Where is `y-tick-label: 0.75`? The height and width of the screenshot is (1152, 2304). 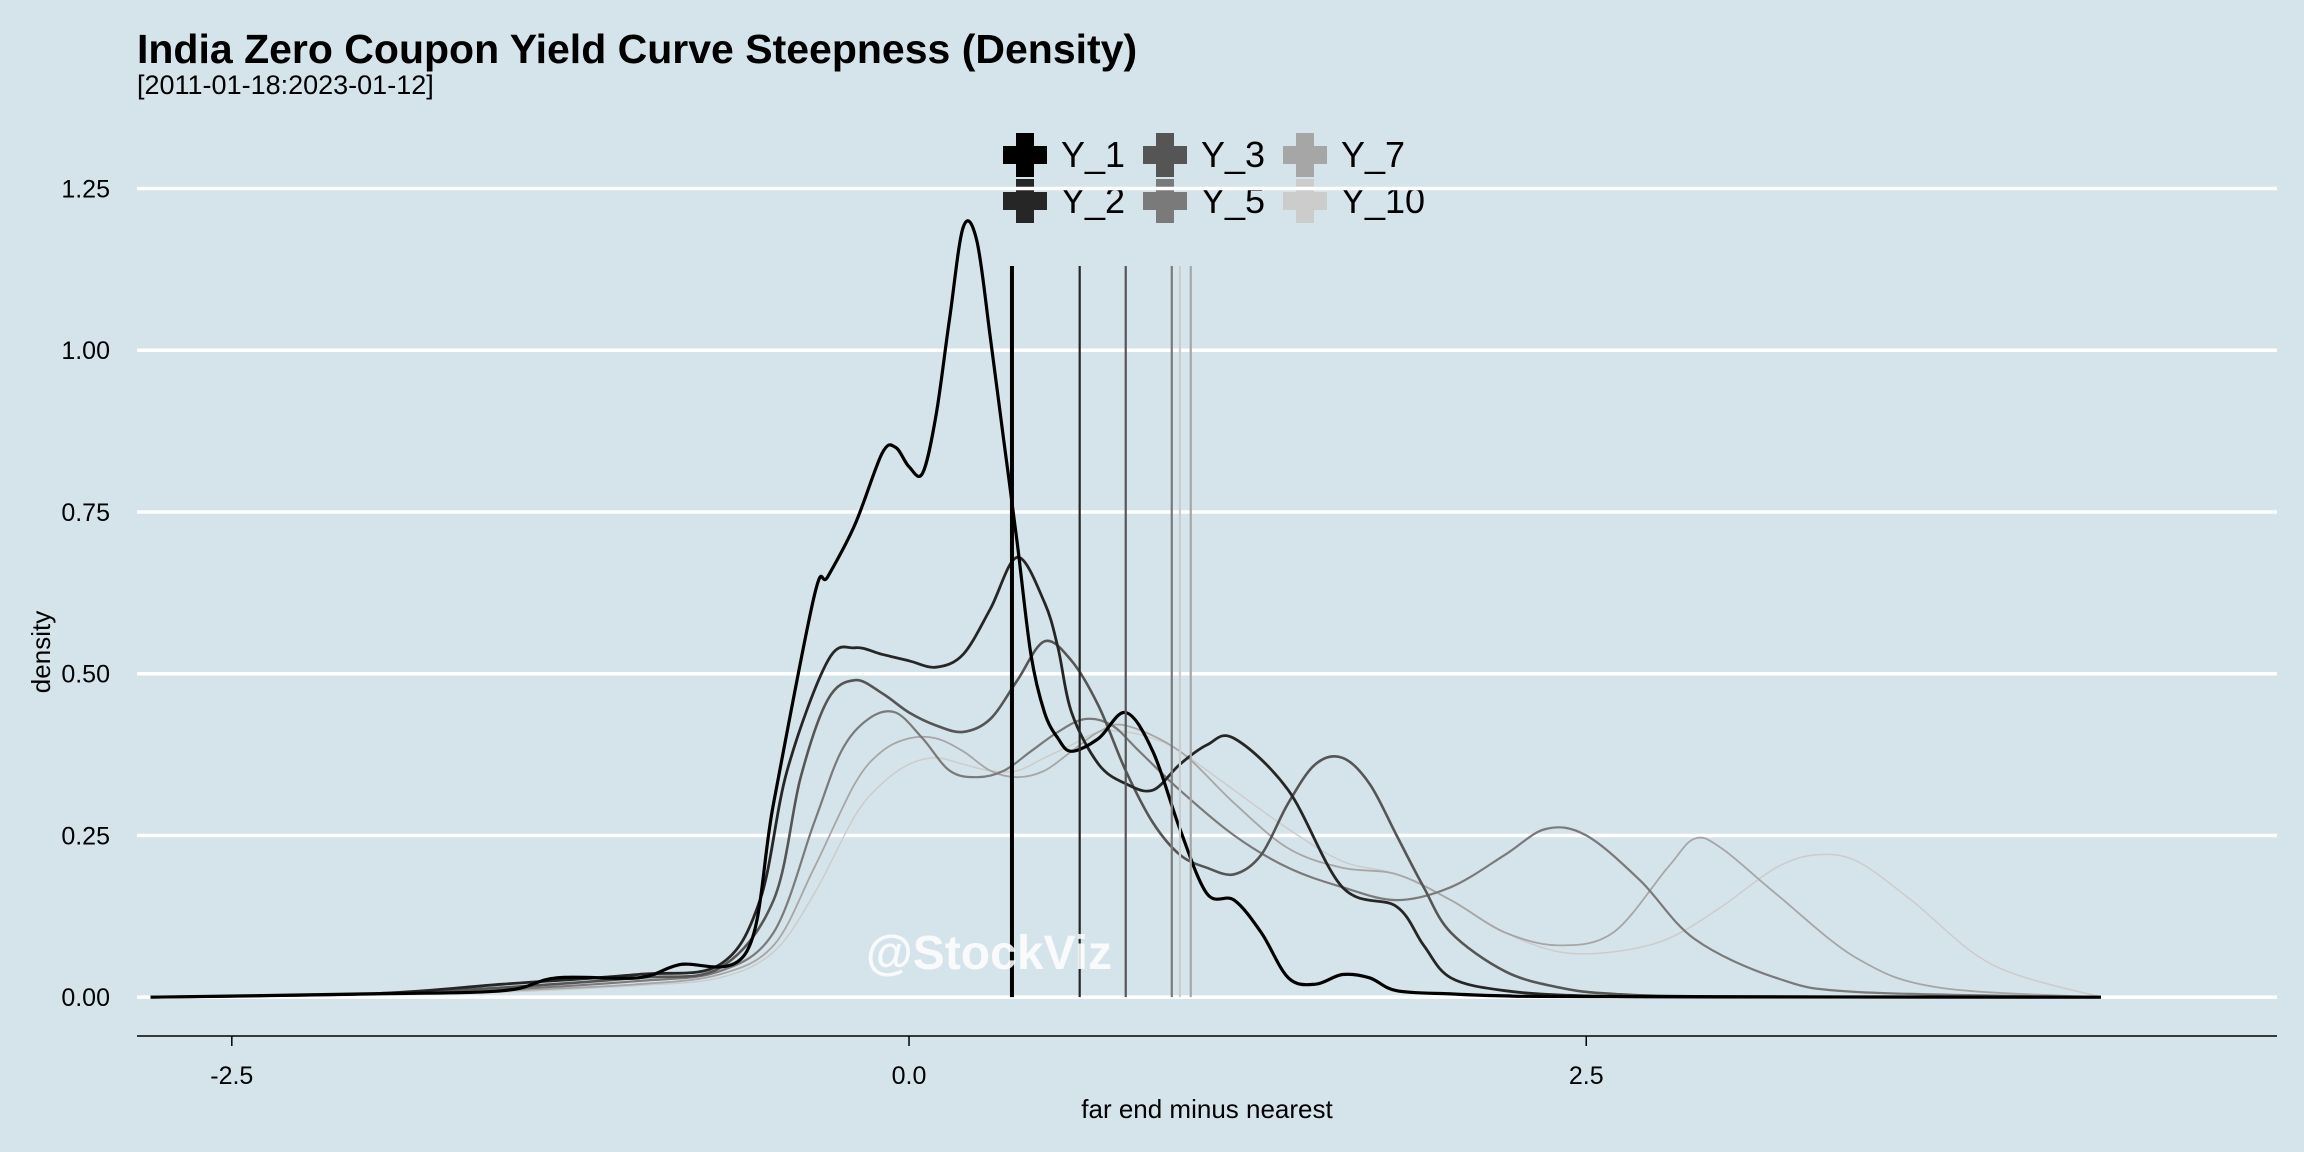
y-tick-label: 0.75 is located at coordinates (85, 513).